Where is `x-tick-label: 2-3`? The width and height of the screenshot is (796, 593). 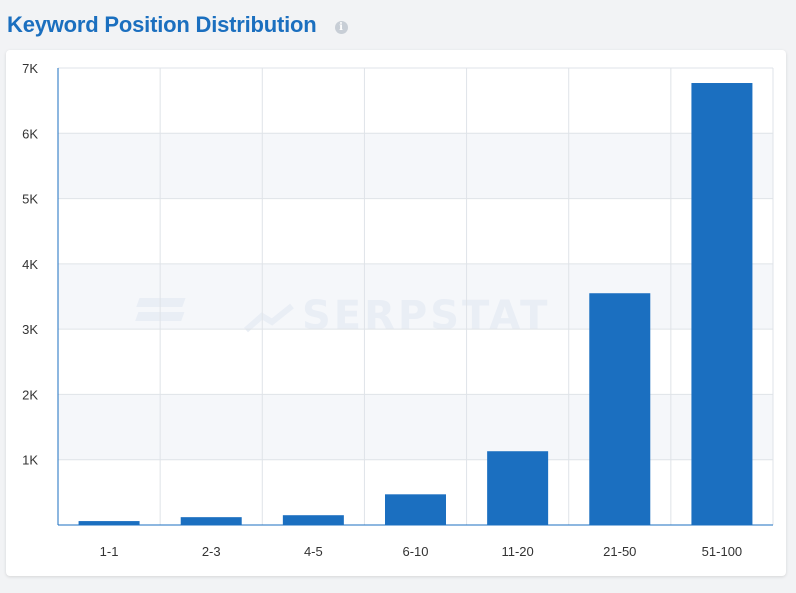
x-tick-label: 2-3 is located at coordinates (211, 551).